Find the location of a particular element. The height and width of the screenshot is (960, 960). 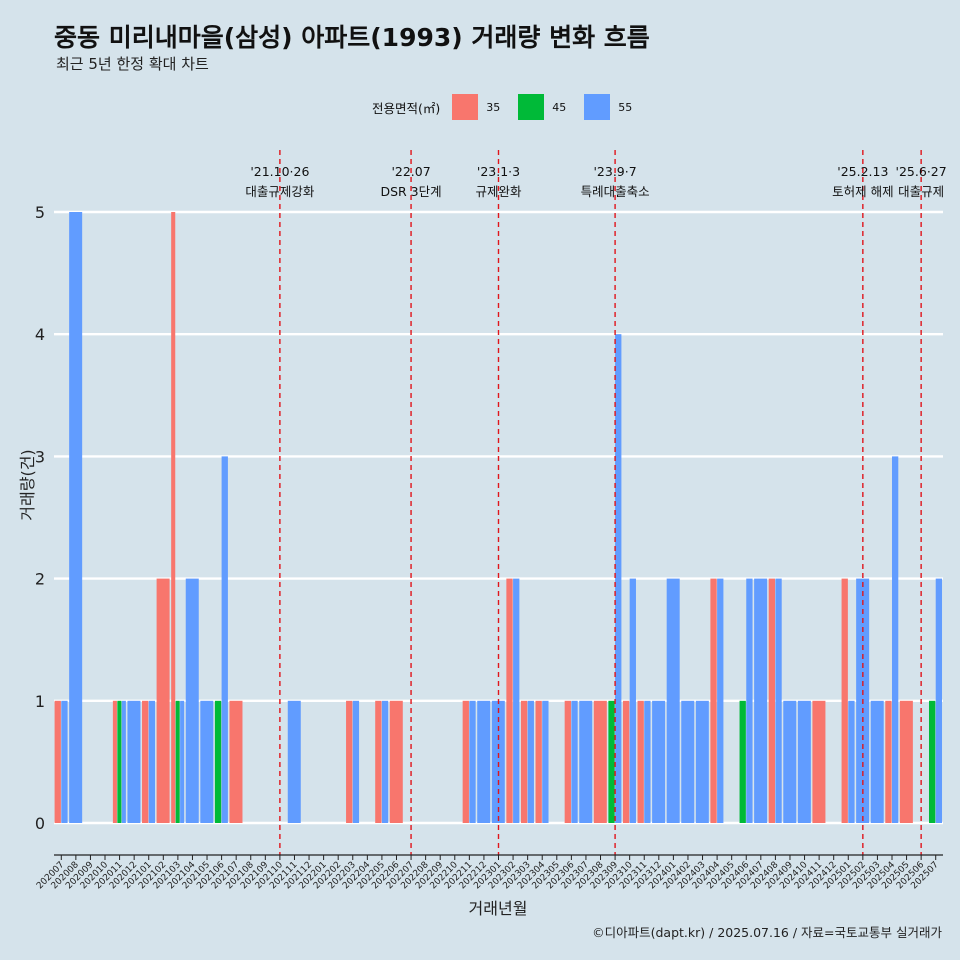

chart-subtitle: 최근 5년 한정 확대 차트 is located at coordinates (132, 64).